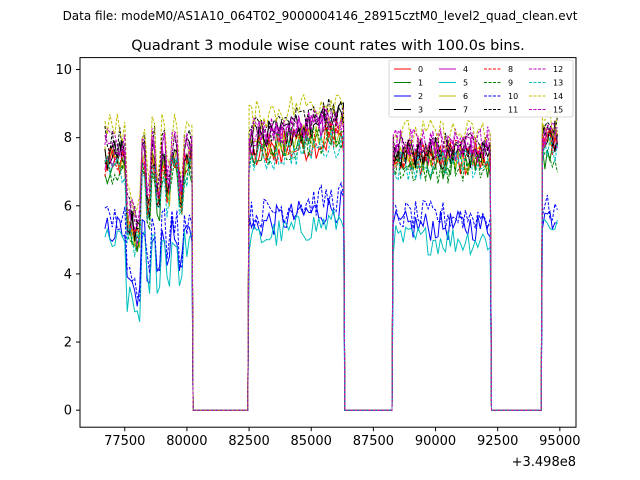  What do you see at coordinates (63, 70) in the screenshot?
I see `y-tick-label: 10` at bounding box center [63, 70].